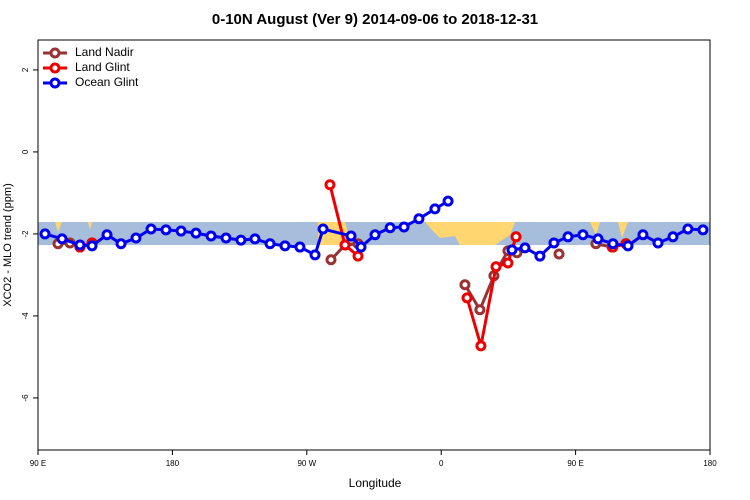  I want to click on y-tick-label: -4, so click(25, 316).